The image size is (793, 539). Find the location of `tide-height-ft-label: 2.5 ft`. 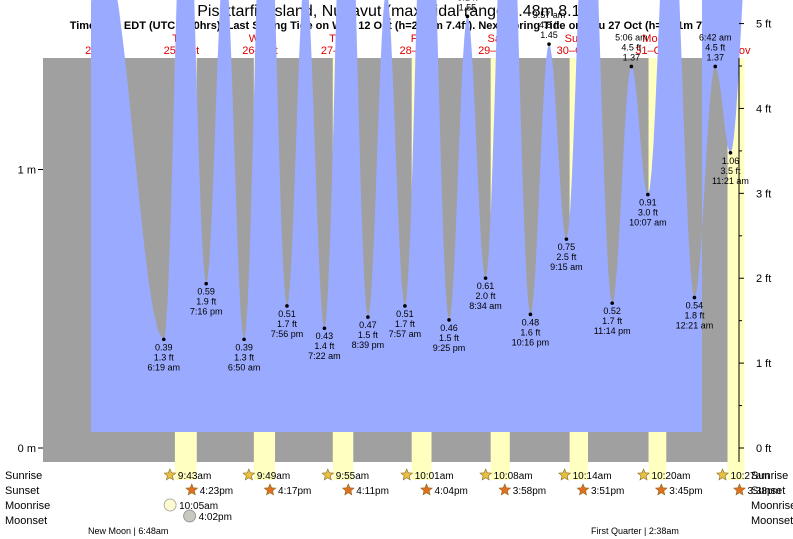

tide-height-ft-label: 2.5 ft is located at coordinates (566, 257).